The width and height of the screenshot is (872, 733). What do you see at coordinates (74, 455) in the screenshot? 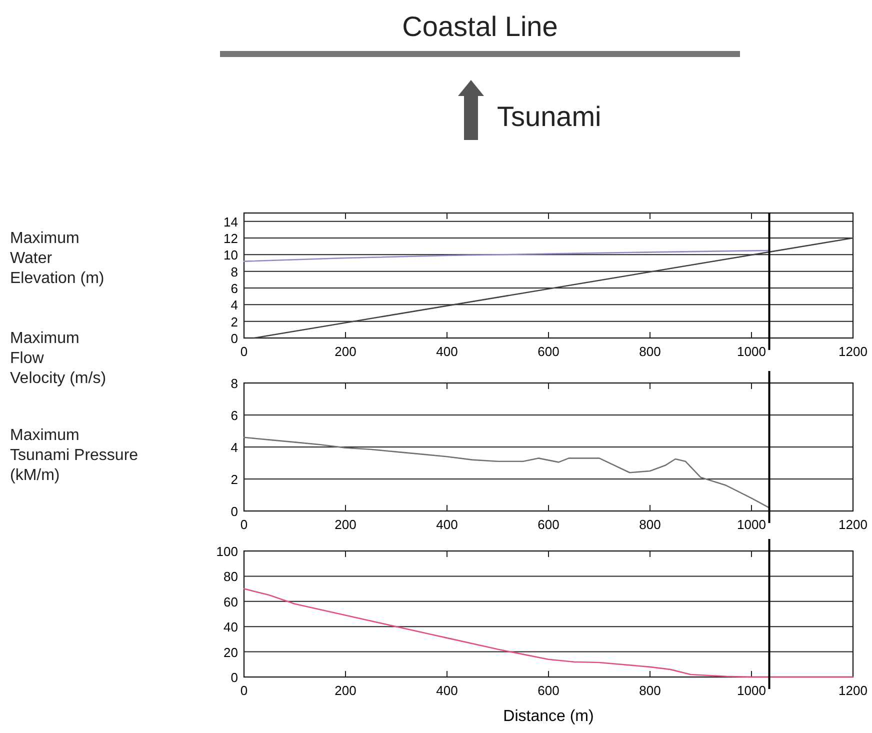
I see `y-axis-title: Maximum Tsunami Pressure (kM/m)` at bounding box center [74, 455].